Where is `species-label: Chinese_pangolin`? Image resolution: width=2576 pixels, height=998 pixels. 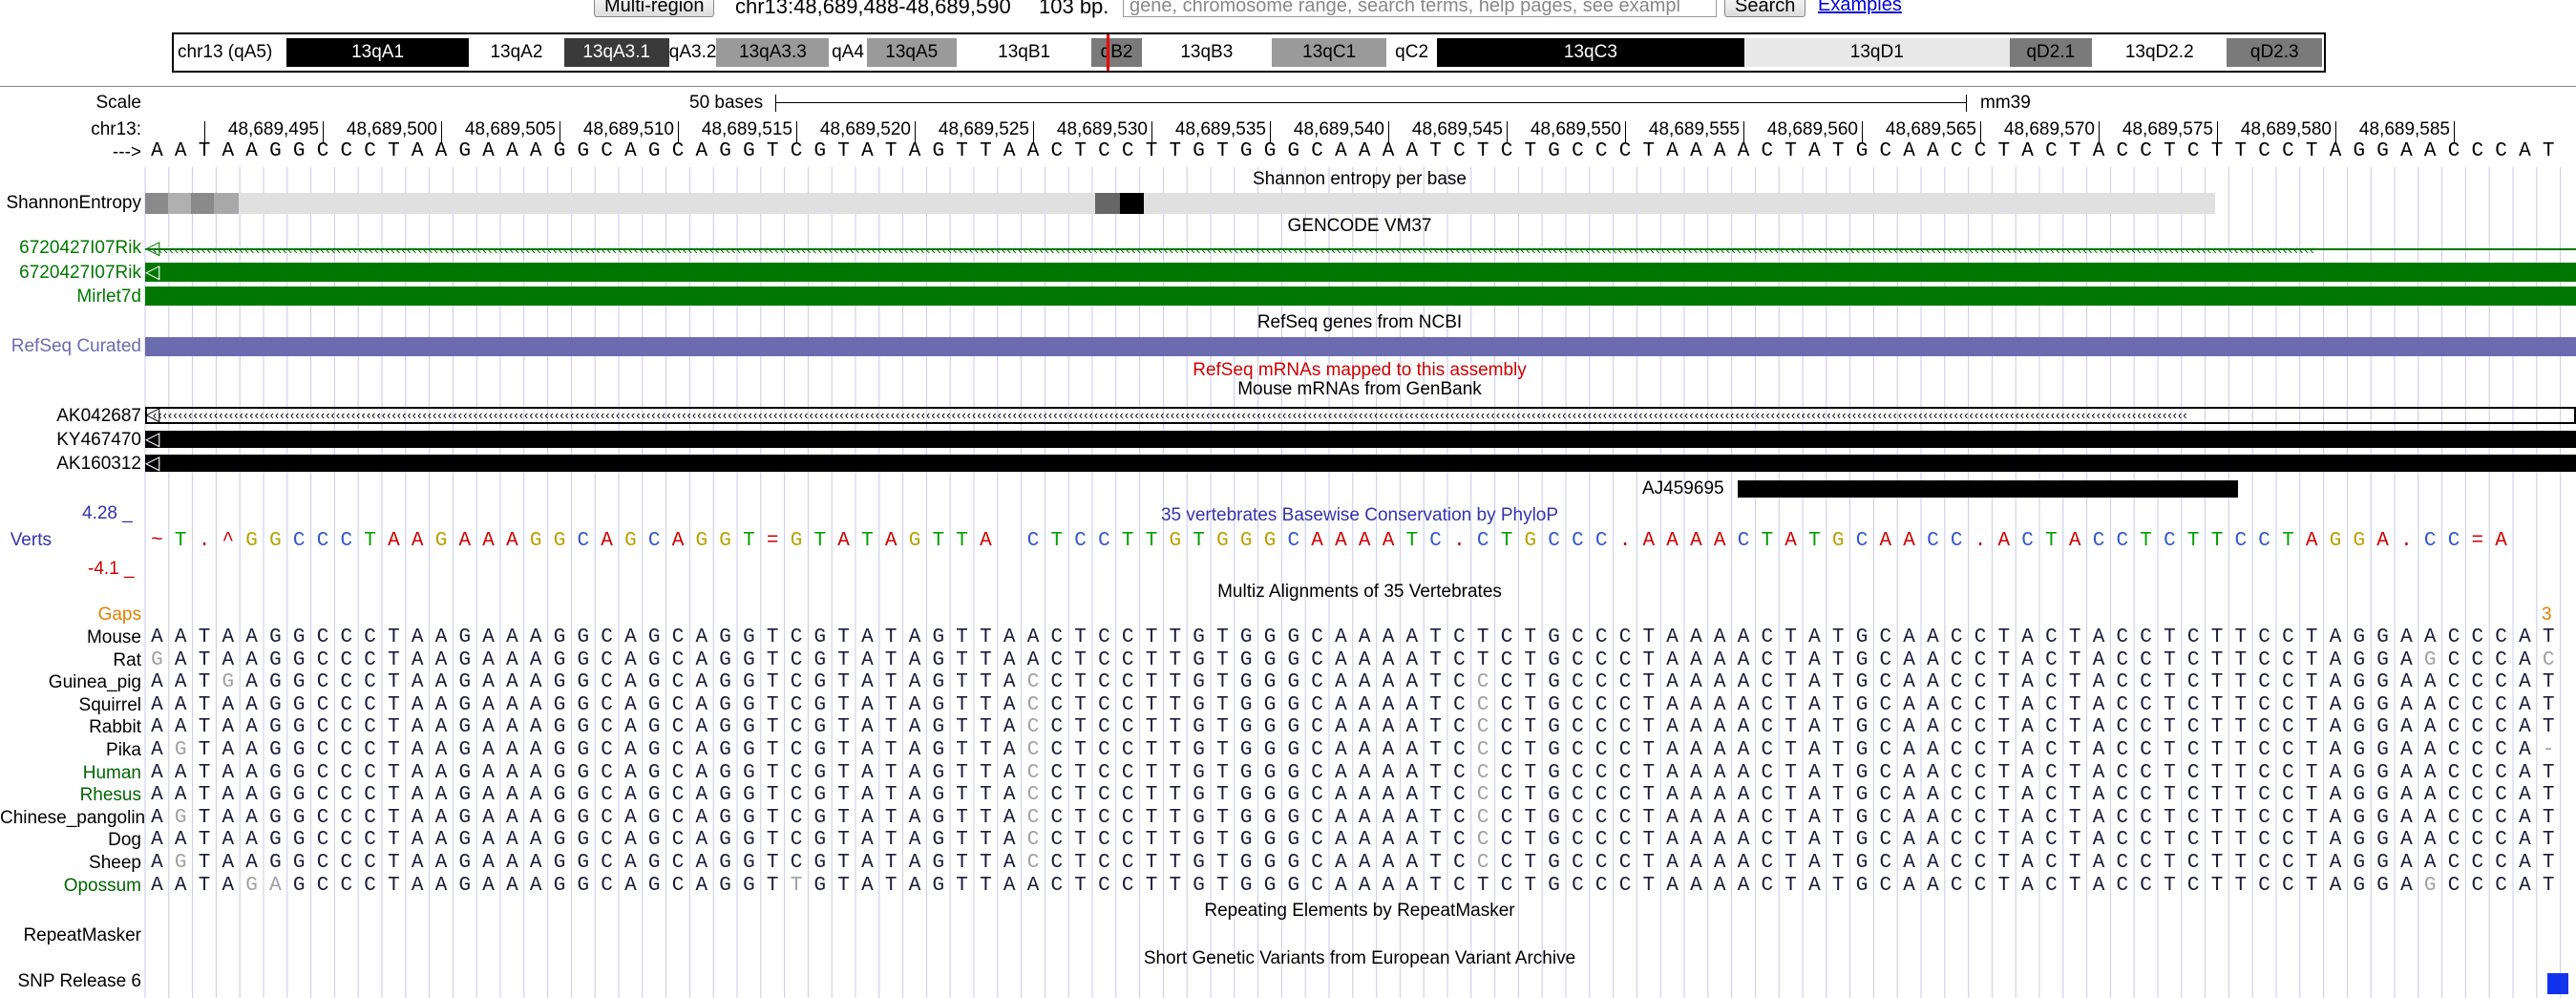
species-label: Chinese_pangolin is located at coordinates (73, 817).